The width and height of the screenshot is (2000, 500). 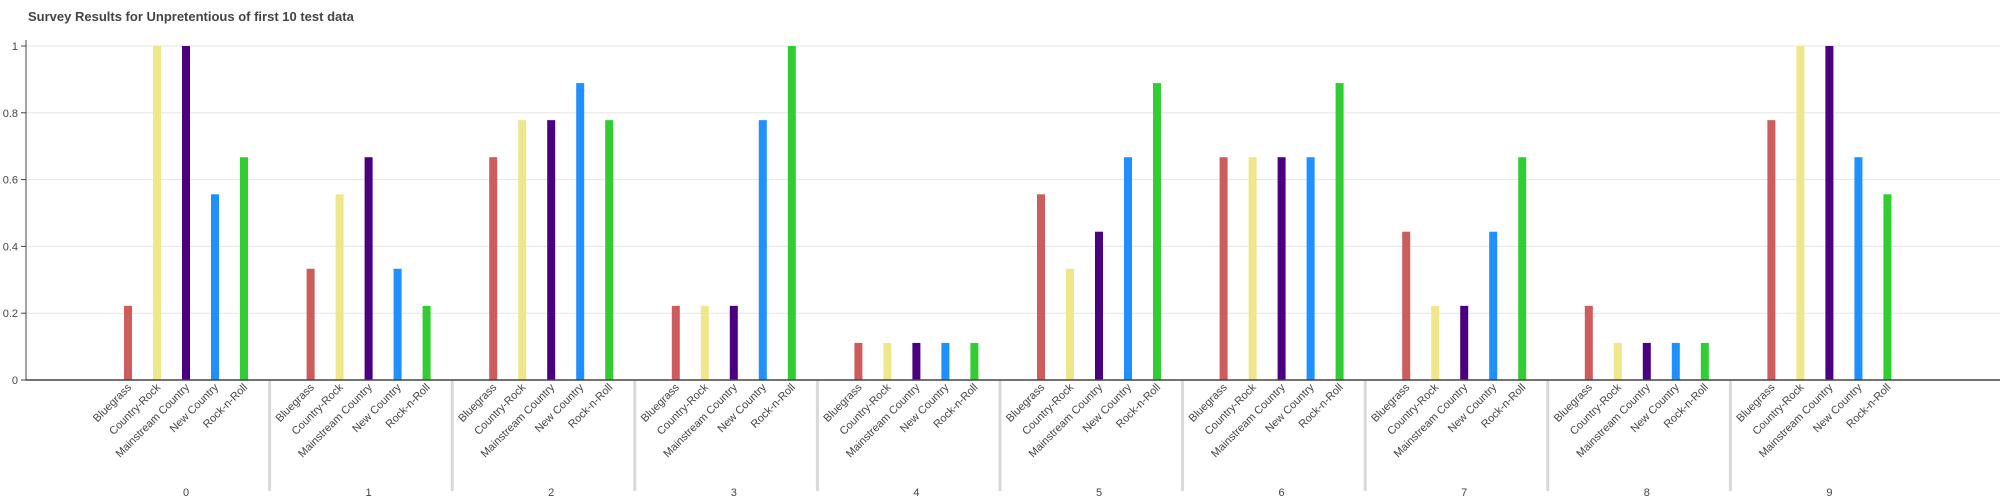 What do you see at coordinates (1282, 493) in the screenshot?
I see `group-label: 6` at bounding box center [1282, 493].